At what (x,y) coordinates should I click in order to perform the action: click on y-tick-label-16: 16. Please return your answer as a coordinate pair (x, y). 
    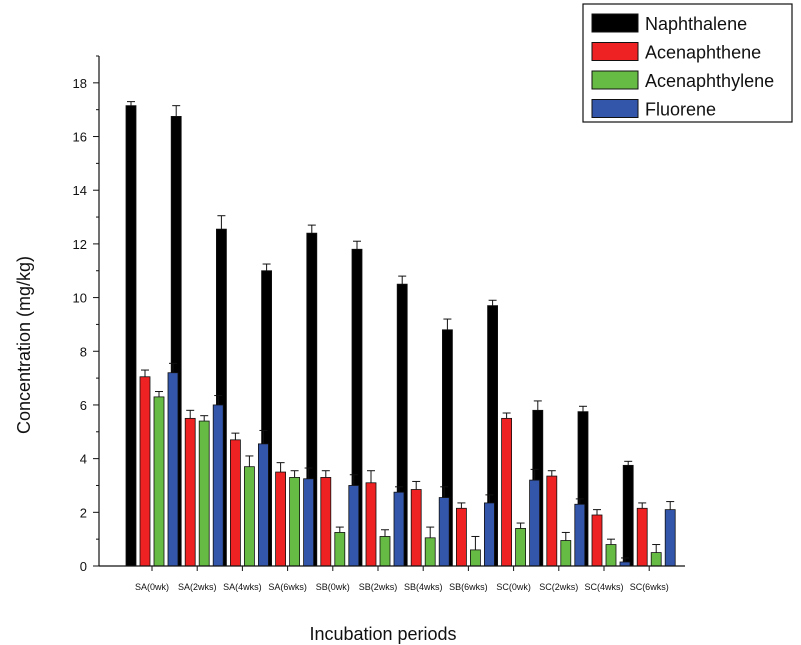
    Looking at the image, I should click on (80, 137).